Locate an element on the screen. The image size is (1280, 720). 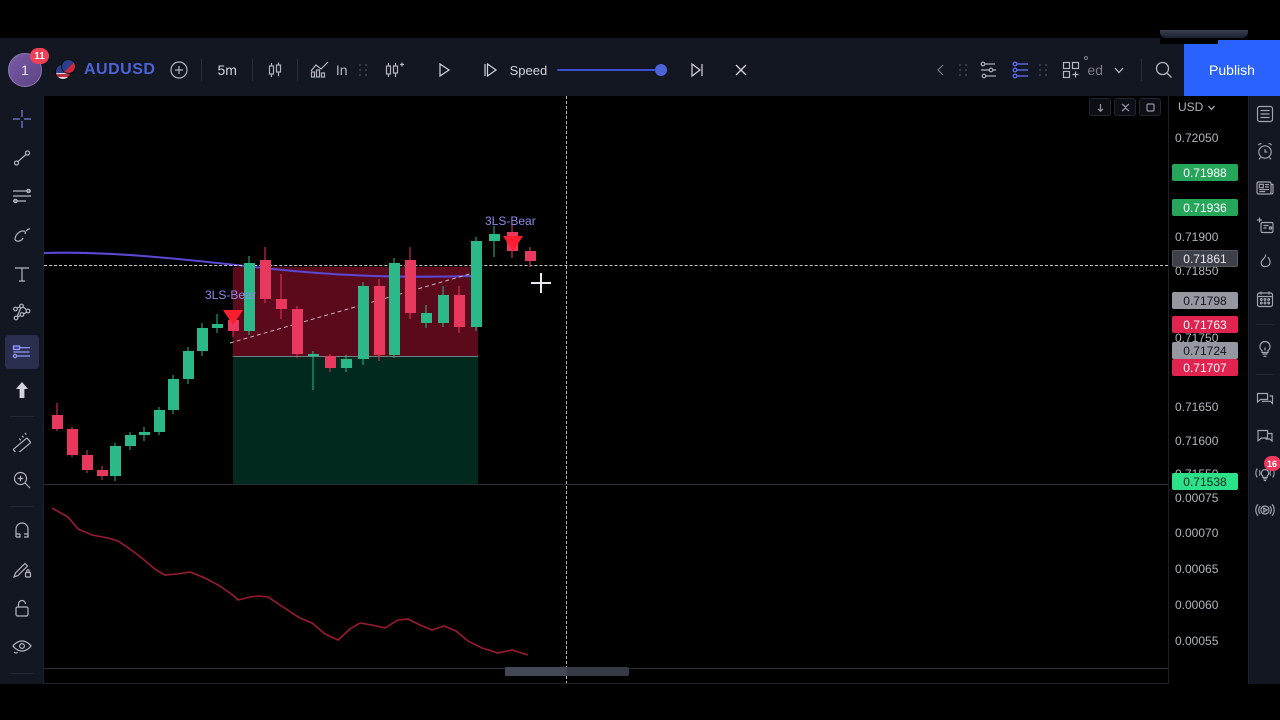
close-icon is located at coordinates (741, 70).